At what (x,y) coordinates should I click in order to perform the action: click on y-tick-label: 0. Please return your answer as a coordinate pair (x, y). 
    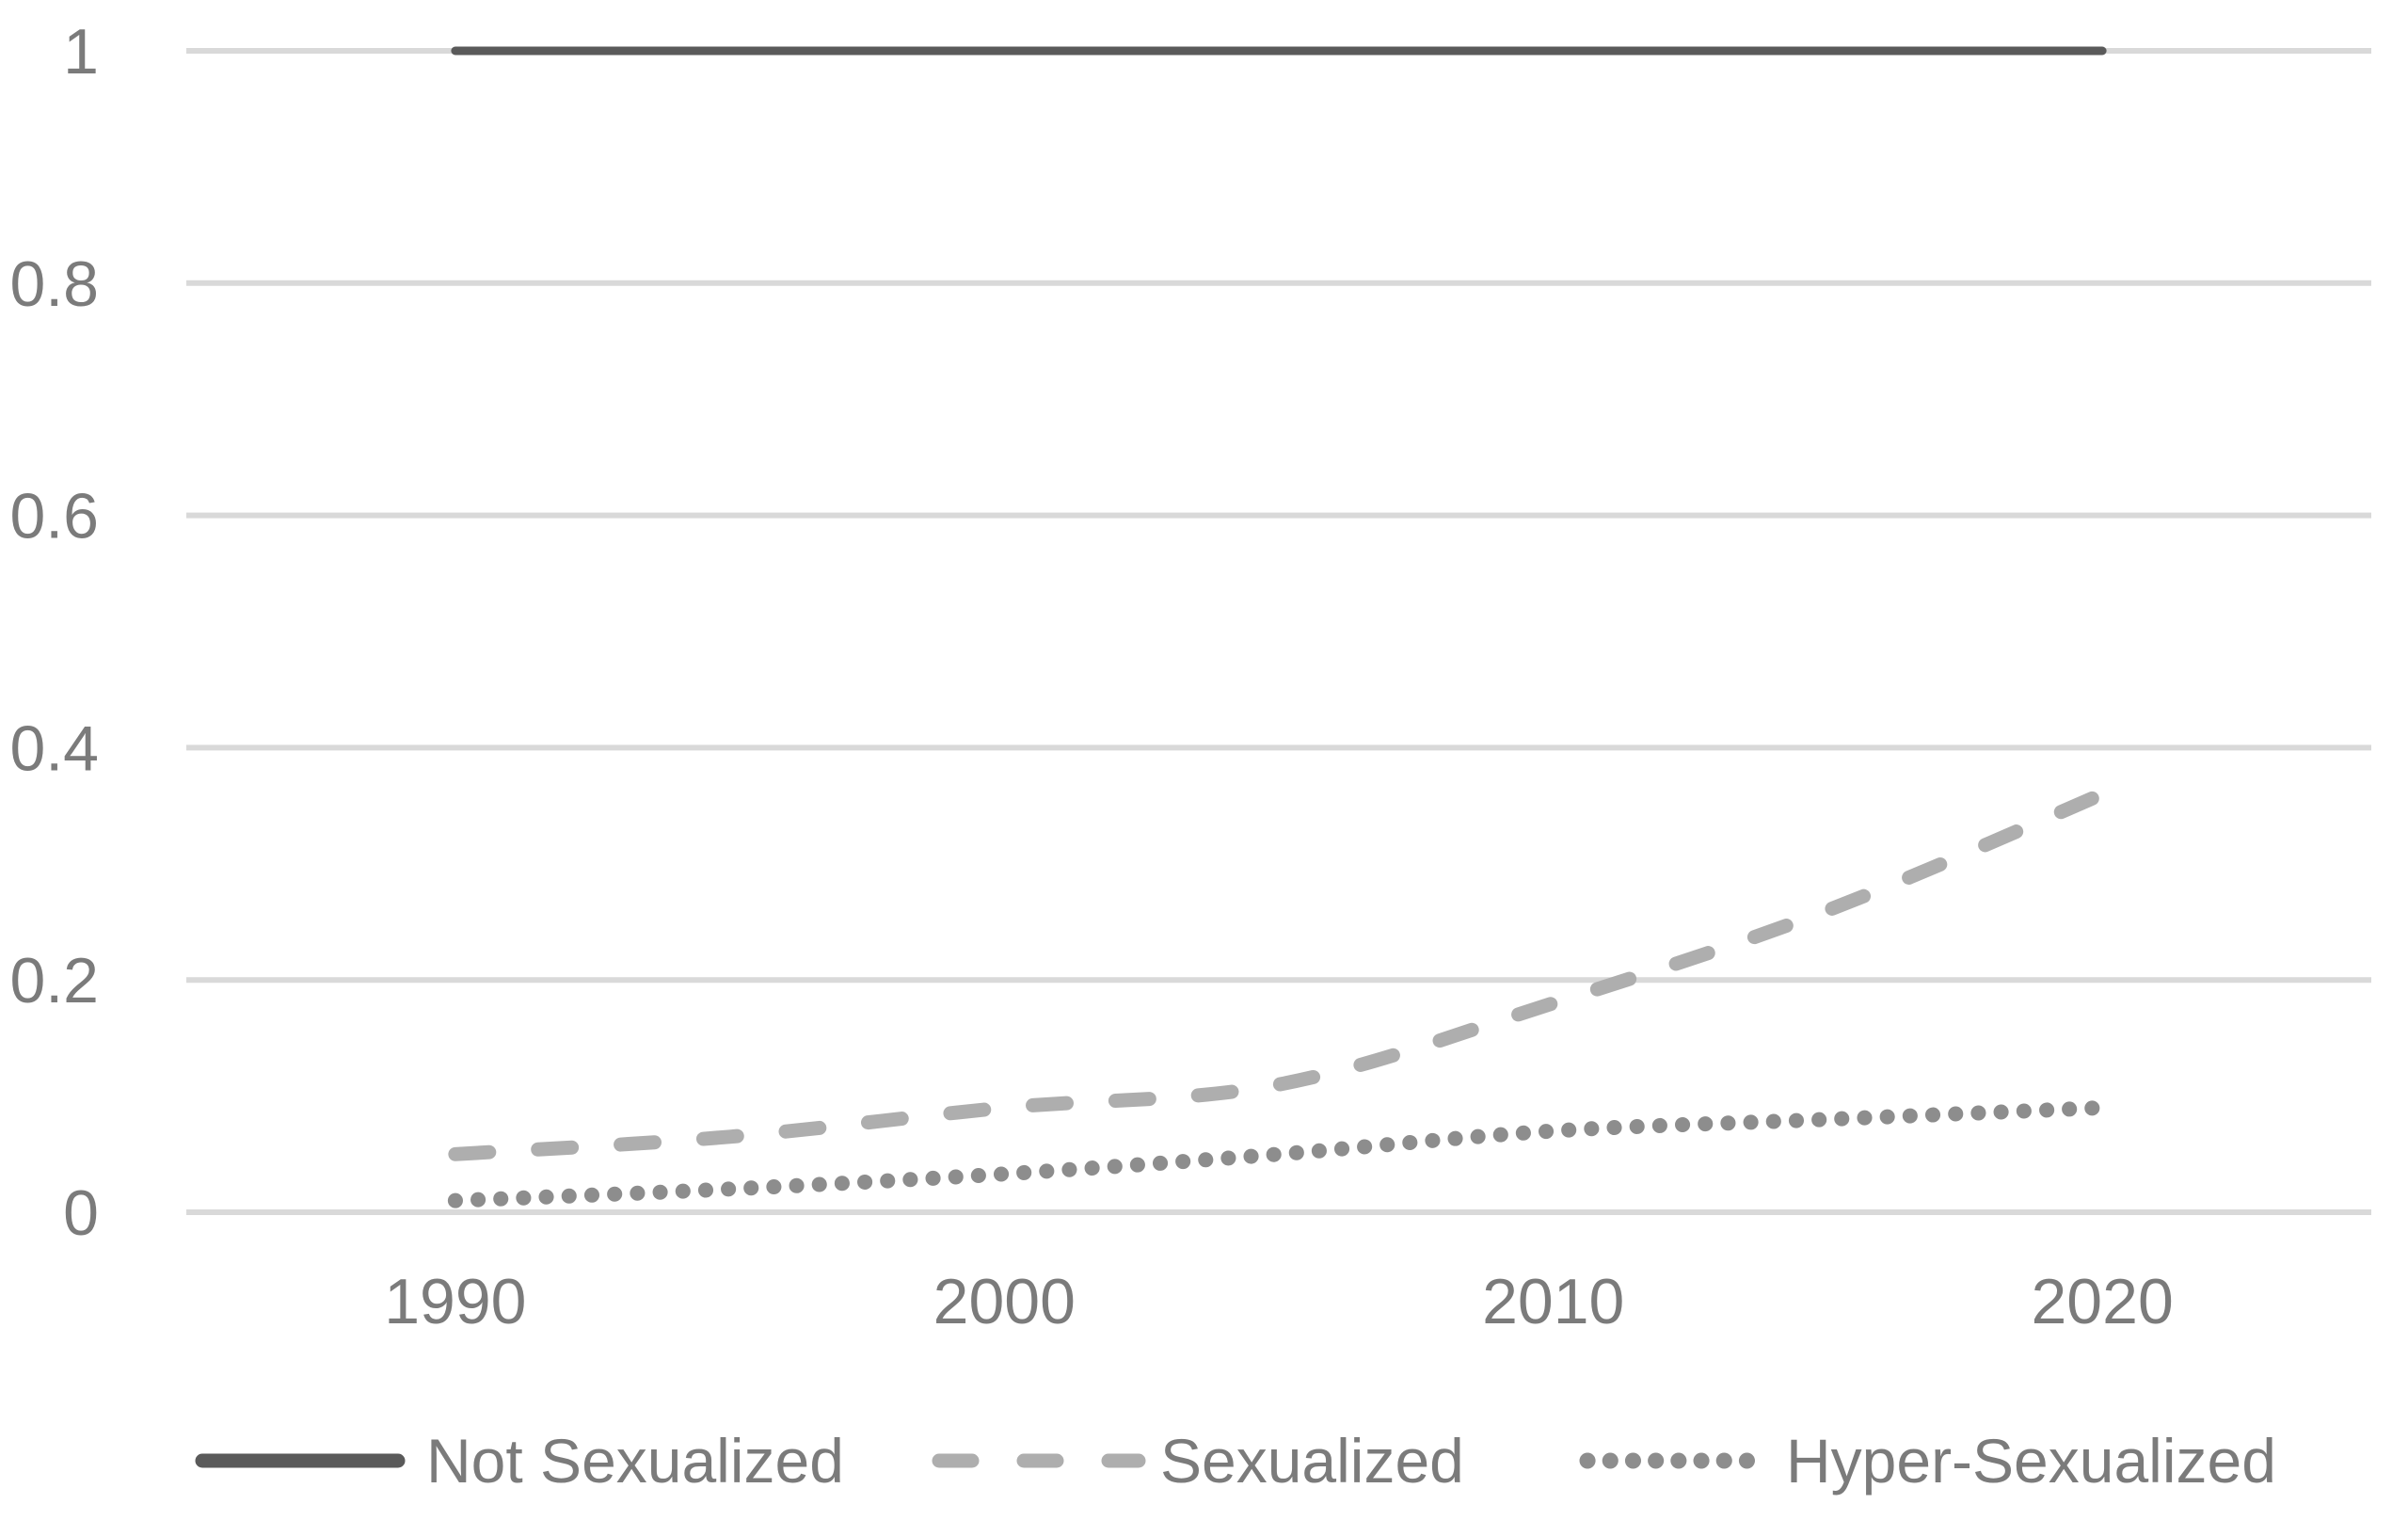
    Looking at the image, I should click on (81, 1213).